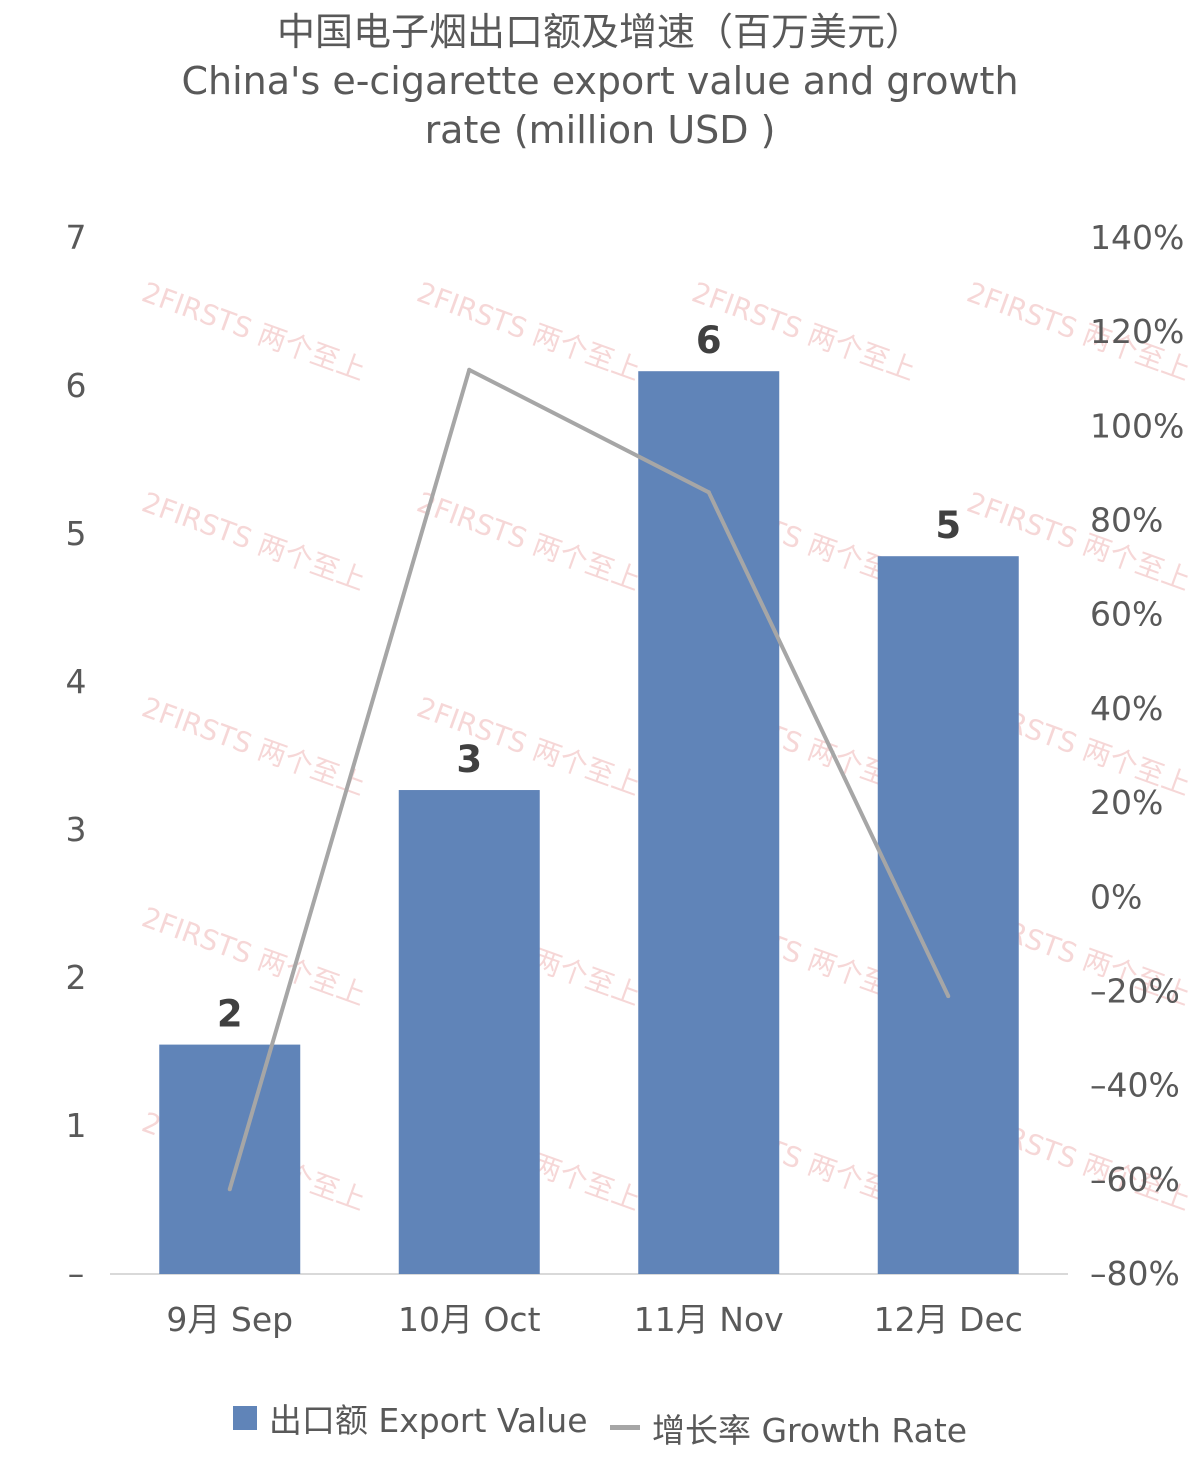 Image resolution: width=1200 pixels, height=1462 pixels. I want to click on right-tick-label-7: 60%, so click(1126, 614).